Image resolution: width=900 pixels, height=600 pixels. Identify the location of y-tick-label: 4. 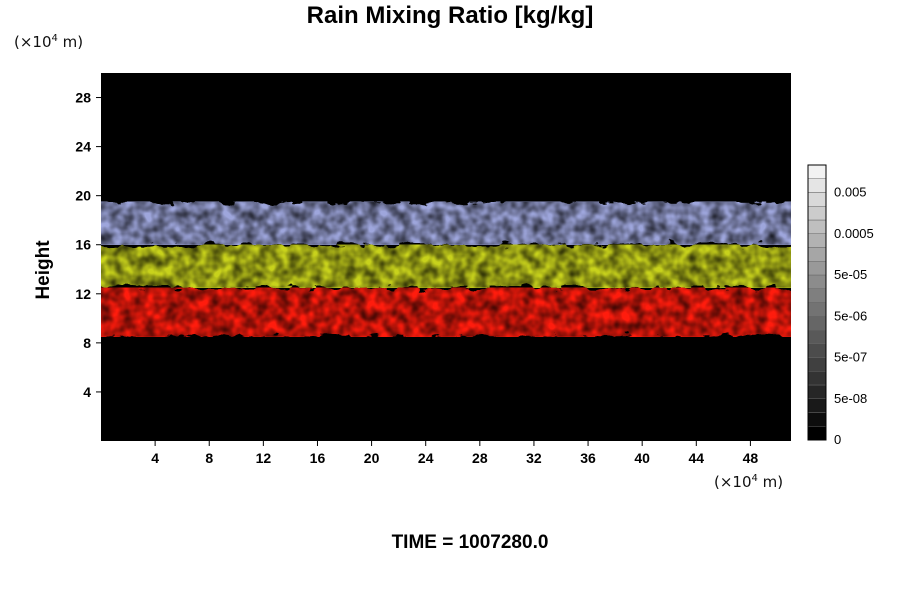
(87, 392).